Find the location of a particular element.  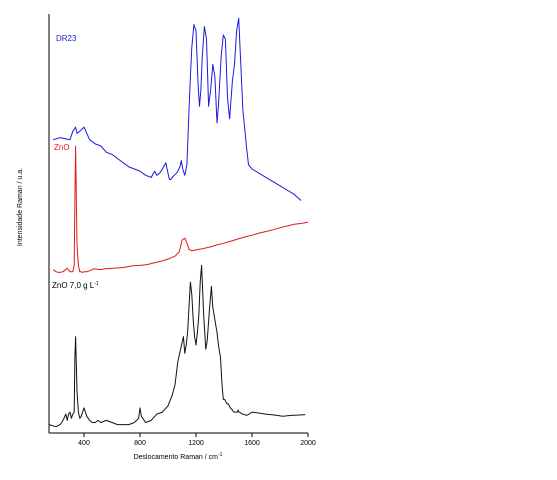

x-axis-title-text: Deslocamento Raman / cm is located at coordinates (176, 457).